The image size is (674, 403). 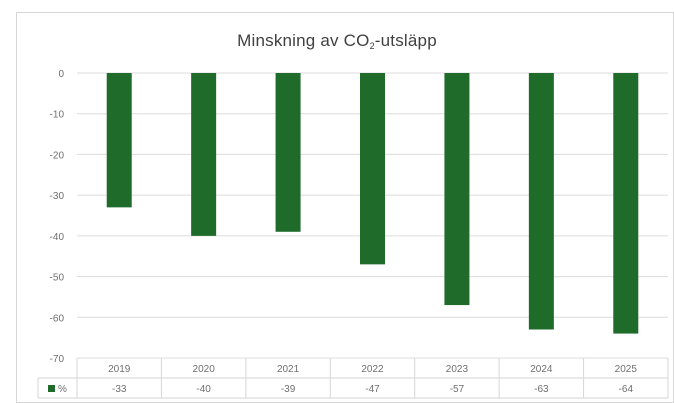 What do you see at coordinates (57, 278) in the screenshot?
I see `y-tick-label: -50` at bounding box center [57, 278].